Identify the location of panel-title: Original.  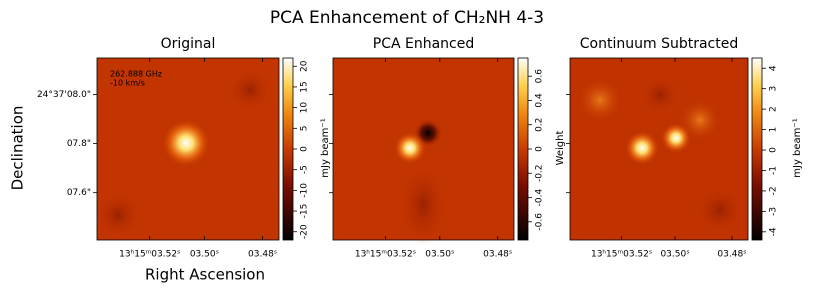
(188, 44).